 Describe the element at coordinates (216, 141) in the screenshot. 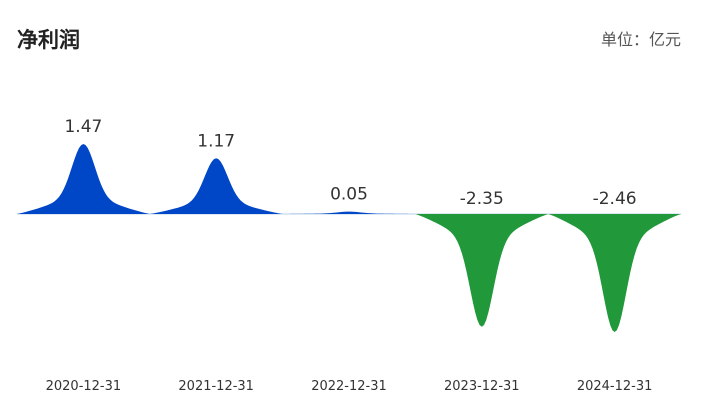

I see `value-label: 1.17` at that location.